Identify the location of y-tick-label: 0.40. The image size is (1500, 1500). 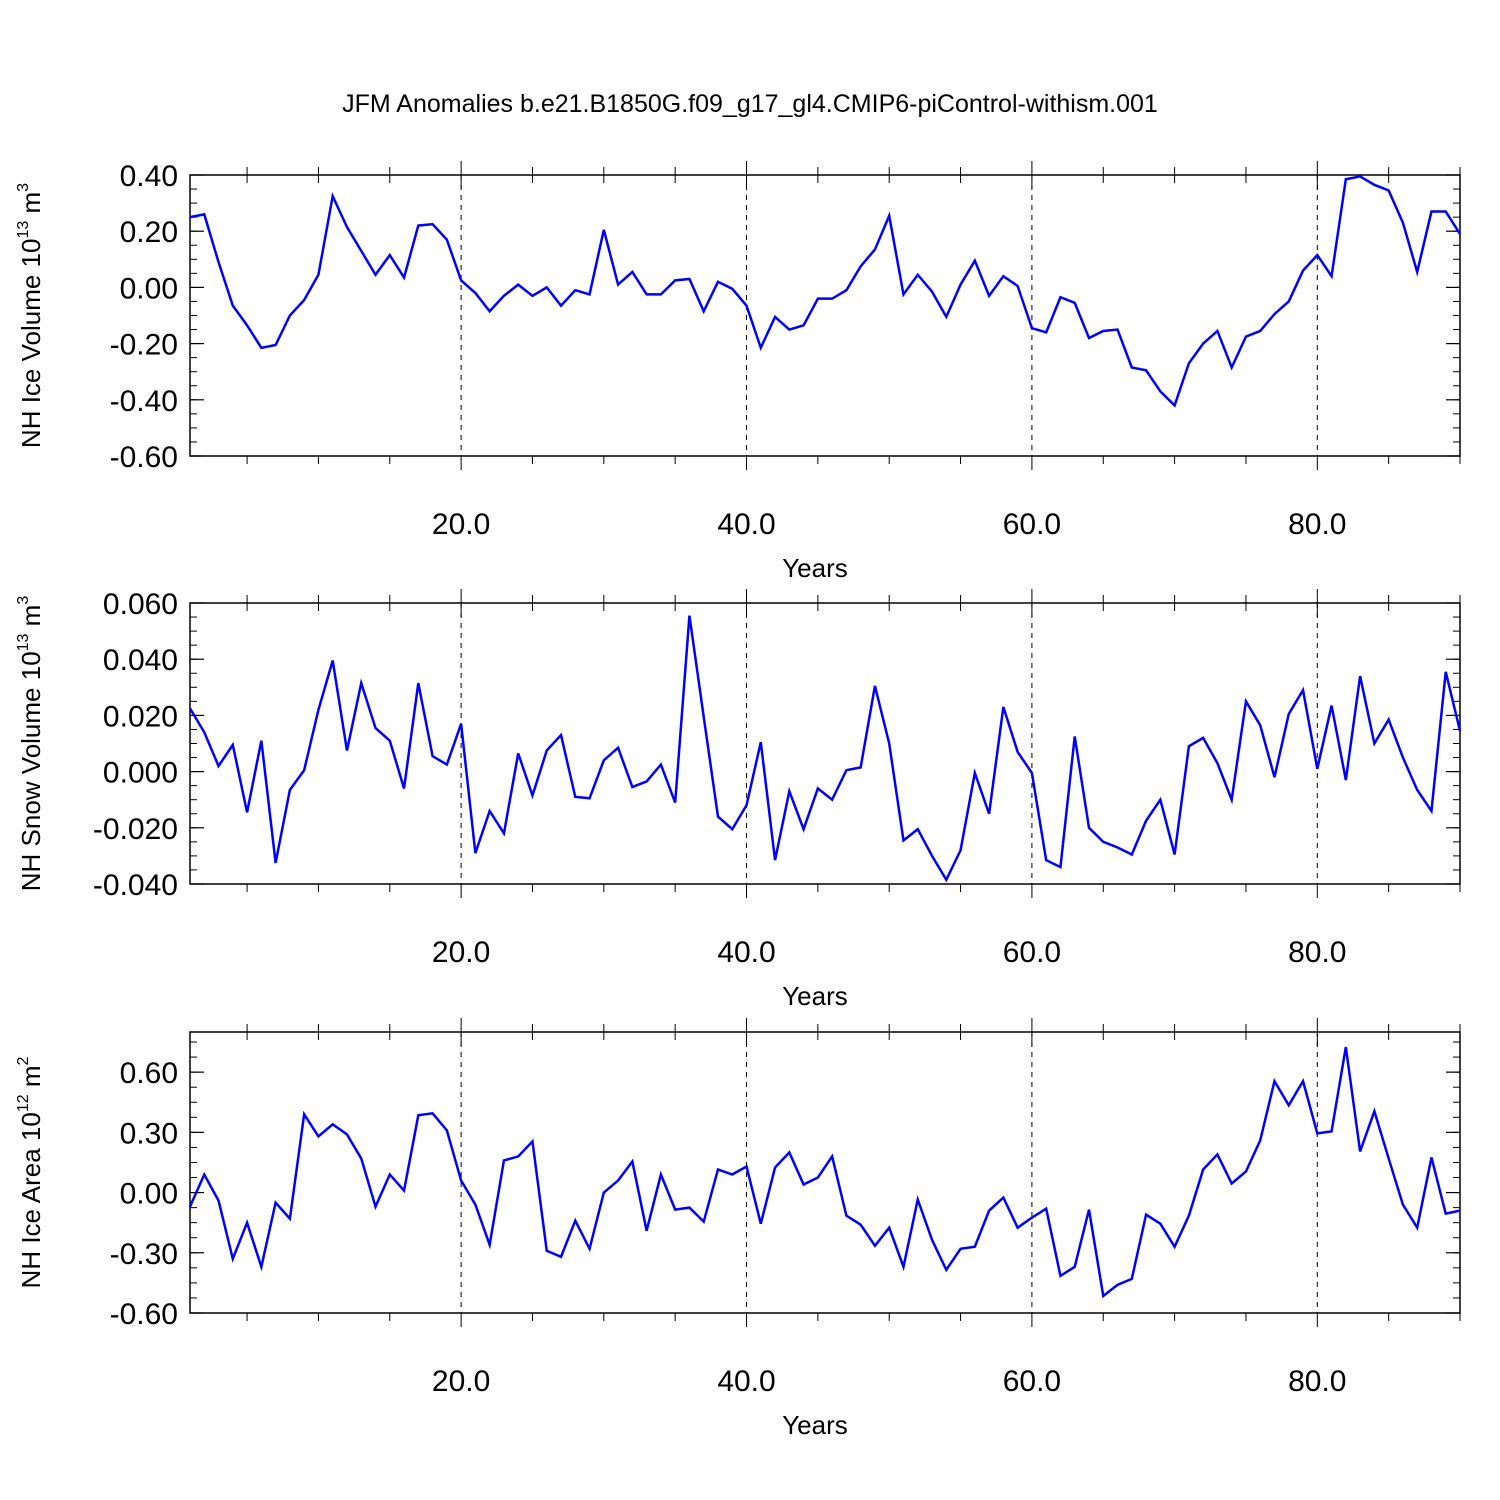
(149, 176).